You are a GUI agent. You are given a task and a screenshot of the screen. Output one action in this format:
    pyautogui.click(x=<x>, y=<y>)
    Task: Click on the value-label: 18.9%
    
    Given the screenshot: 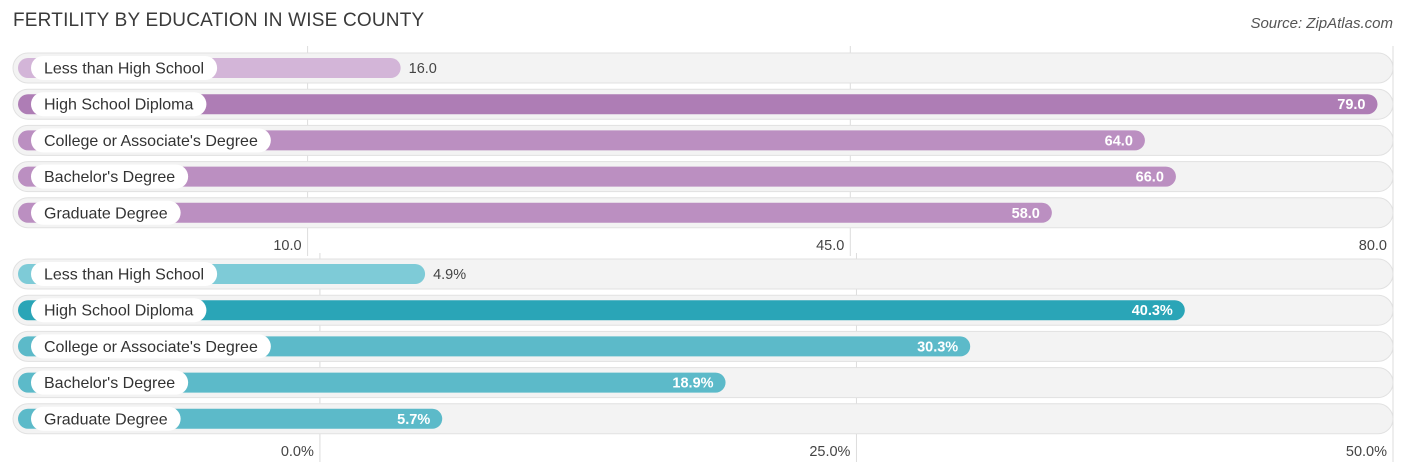 What is the action you would take?
    pyautogui.click(x=692, y=384)
    